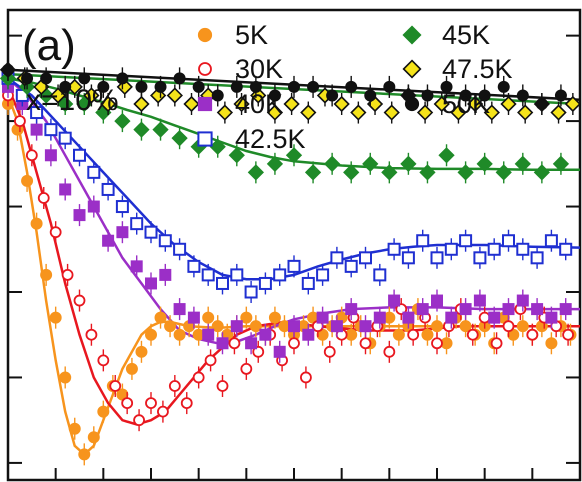  I want to click on point-47.5K-29, so click(491, 112).